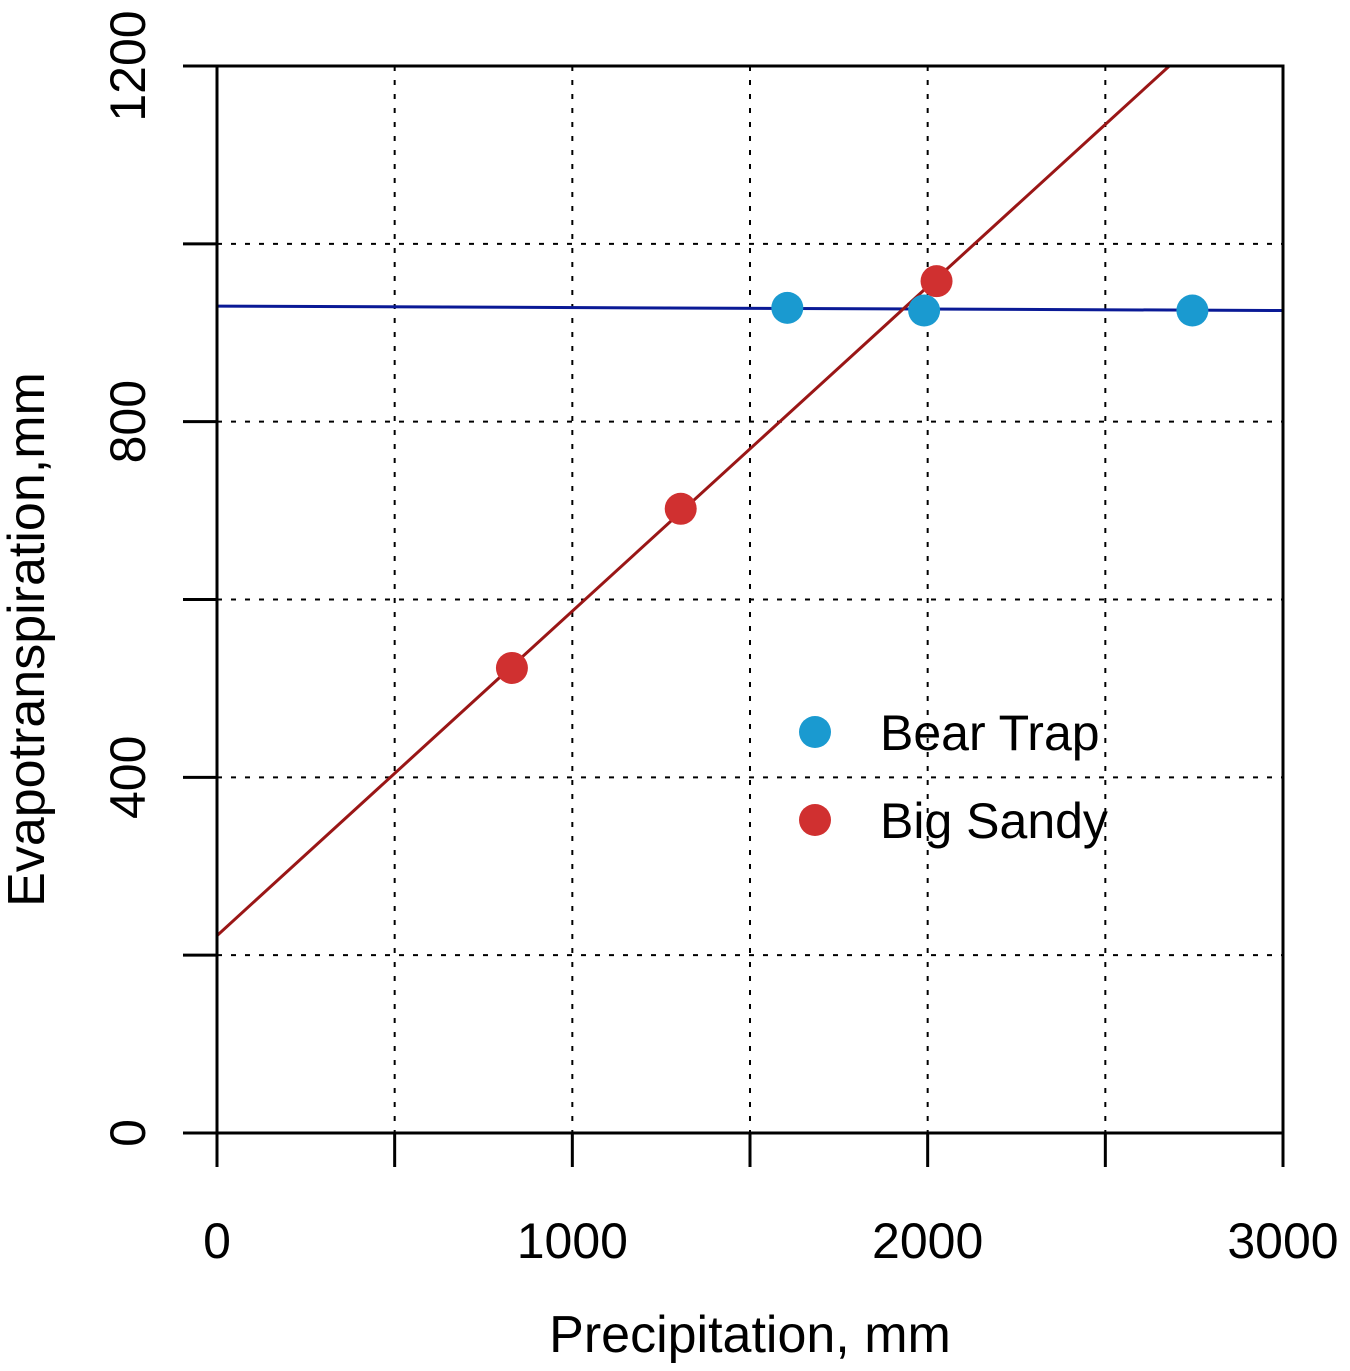 Image resolution: width=1350 pixels, height=1371 pixels. Describe the element at coordinates (128, 1133) in the screenshot. I see `y-tick-label: 0` at that location.